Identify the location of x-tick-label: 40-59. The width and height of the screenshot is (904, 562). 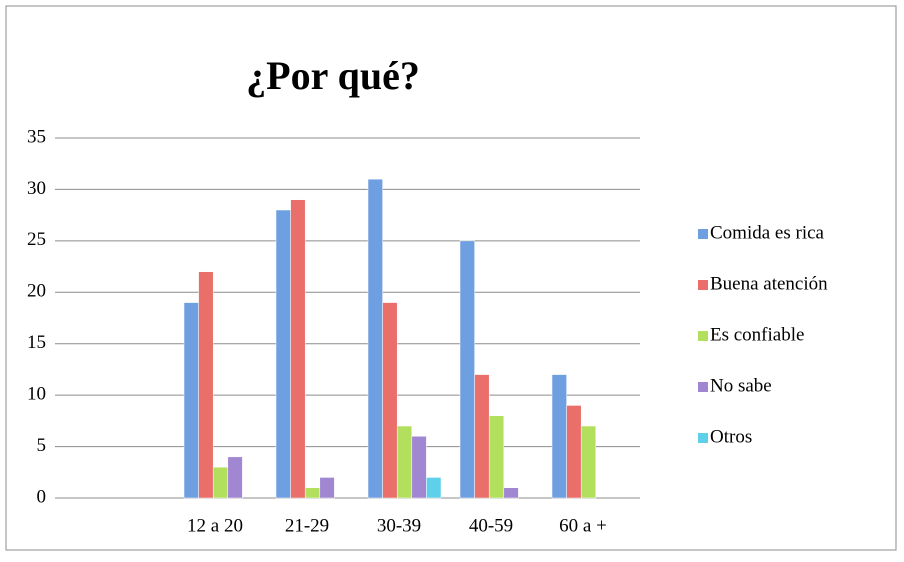
(491, 525).